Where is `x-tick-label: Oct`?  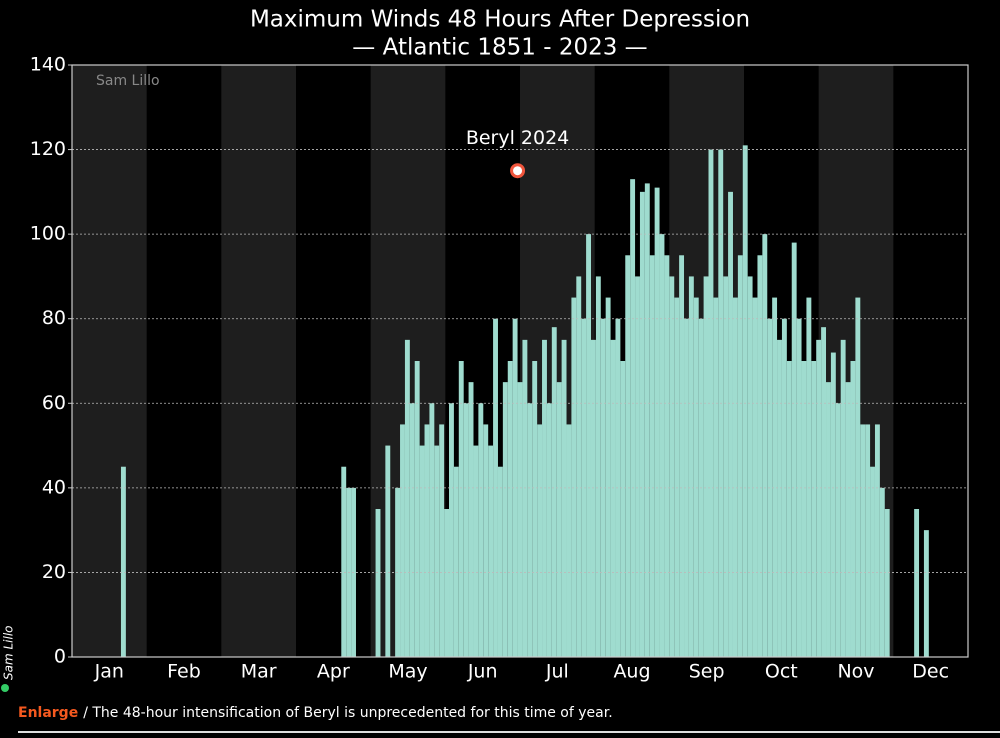 x-tick-label: Oct is located at coordinates (781, 672).